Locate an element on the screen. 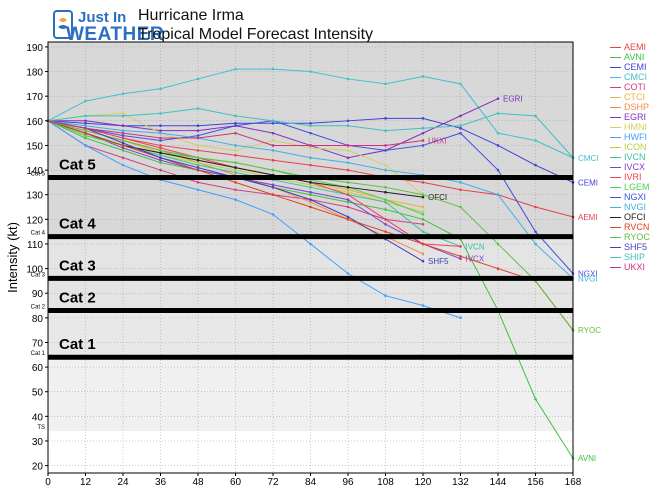 The height and width of the screenshot is (497, 650). y-tick-label: 30 is located at coordinates (38, 442).